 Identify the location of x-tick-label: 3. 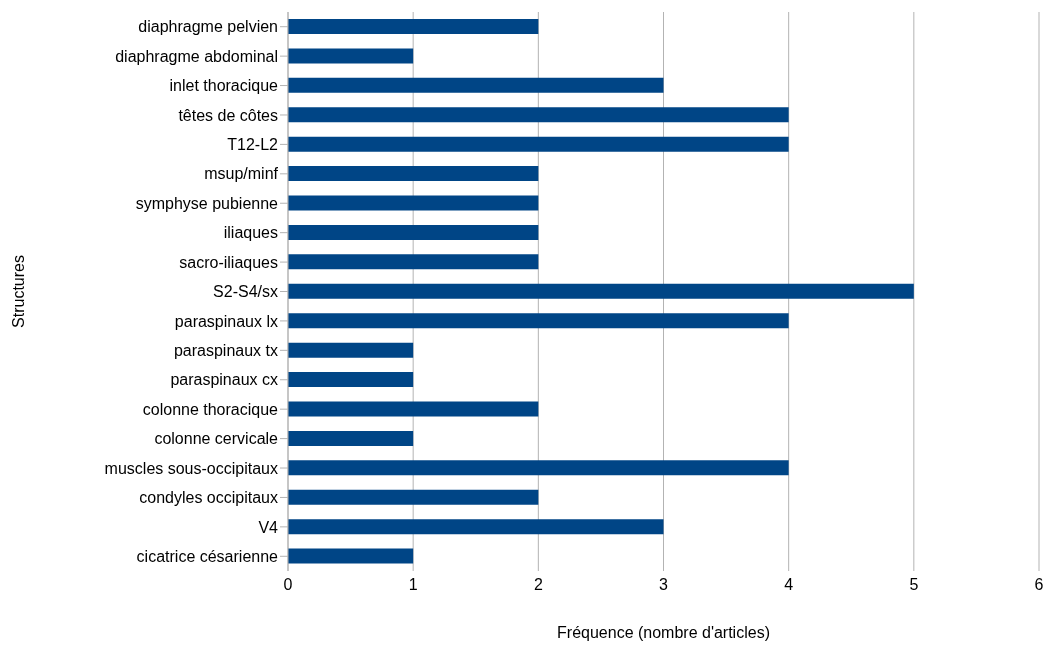
(664, 585).